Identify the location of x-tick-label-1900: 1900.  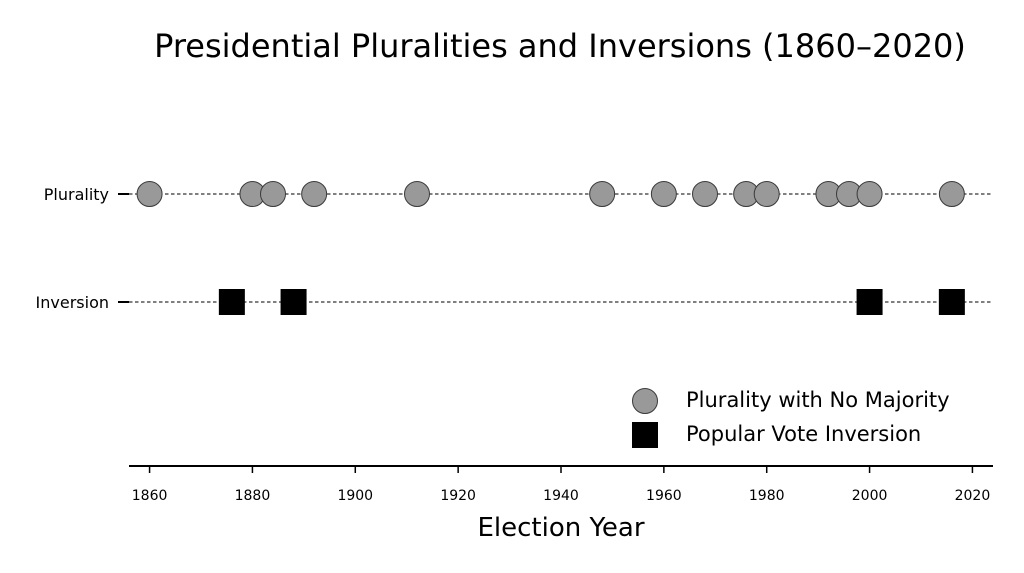
(355, 496).